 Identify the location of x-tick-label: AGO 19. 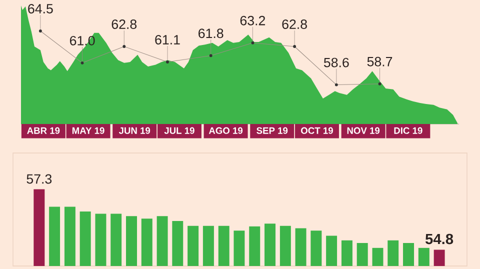
(225, 130).